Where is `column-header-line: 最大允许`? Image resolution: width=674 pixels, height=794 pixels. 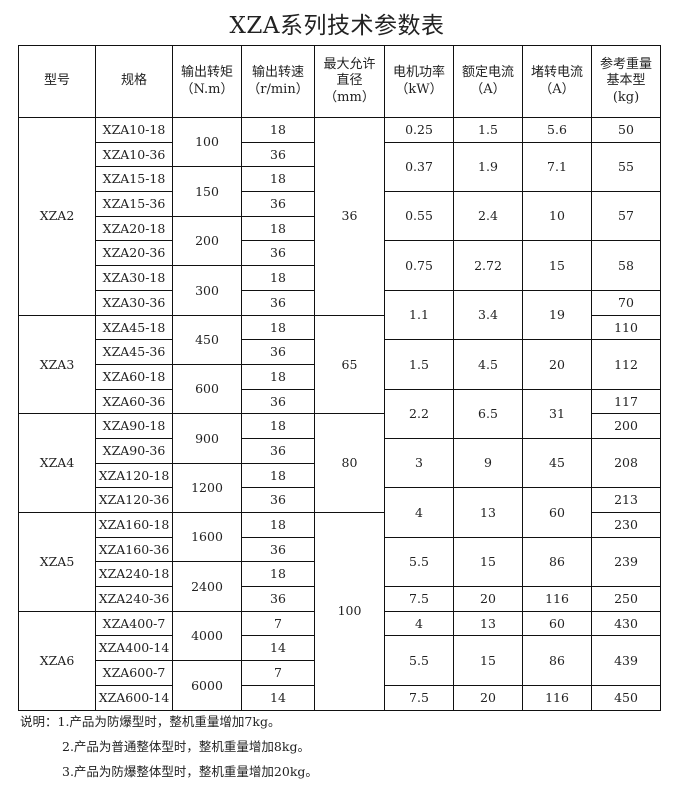
column-header-line: 最大允许 is located at coordinates (349, 65).